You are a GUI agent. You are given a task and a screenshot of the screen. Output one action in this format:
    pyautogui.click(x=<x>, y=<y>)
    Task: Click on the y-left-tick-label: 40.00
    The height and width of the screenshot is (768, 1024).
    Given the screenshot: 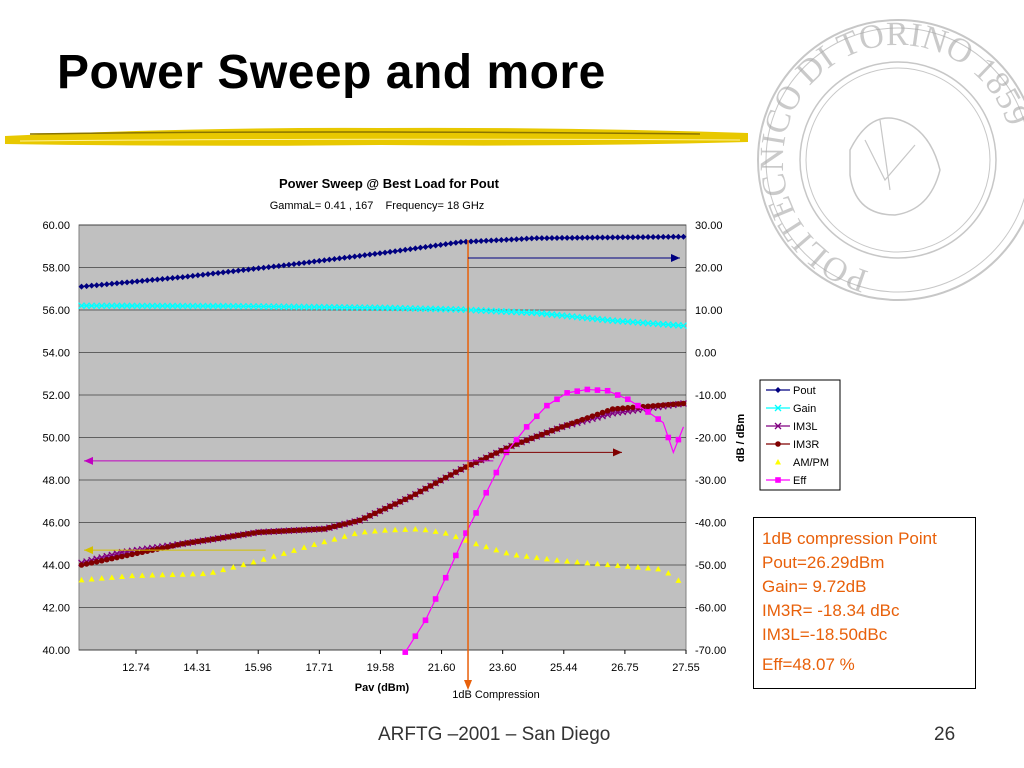 What is the action you would take?
    pyautogui.click(x=56, y=651)
    